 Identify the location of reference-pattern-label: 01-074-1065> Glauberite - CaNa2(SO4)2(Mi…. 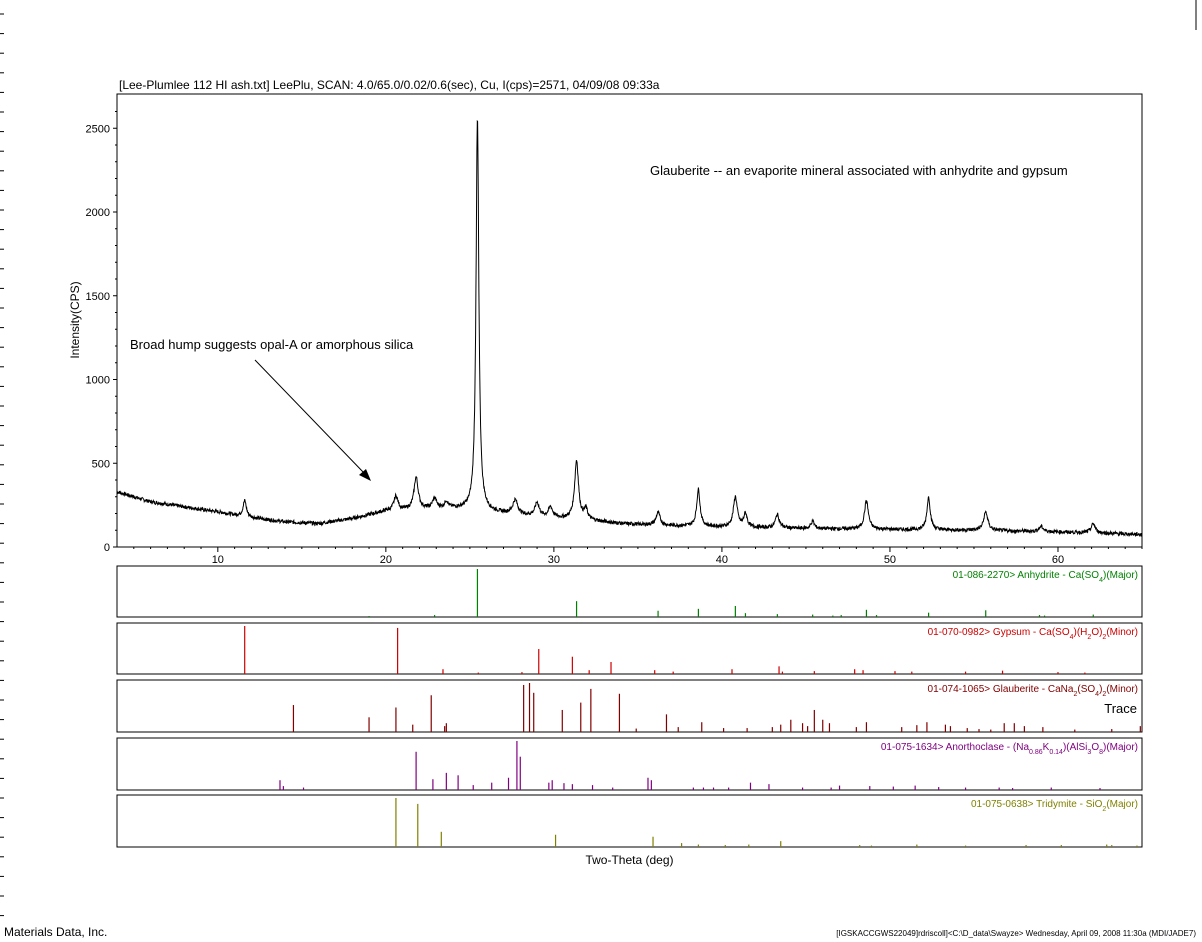
(1033, 691).